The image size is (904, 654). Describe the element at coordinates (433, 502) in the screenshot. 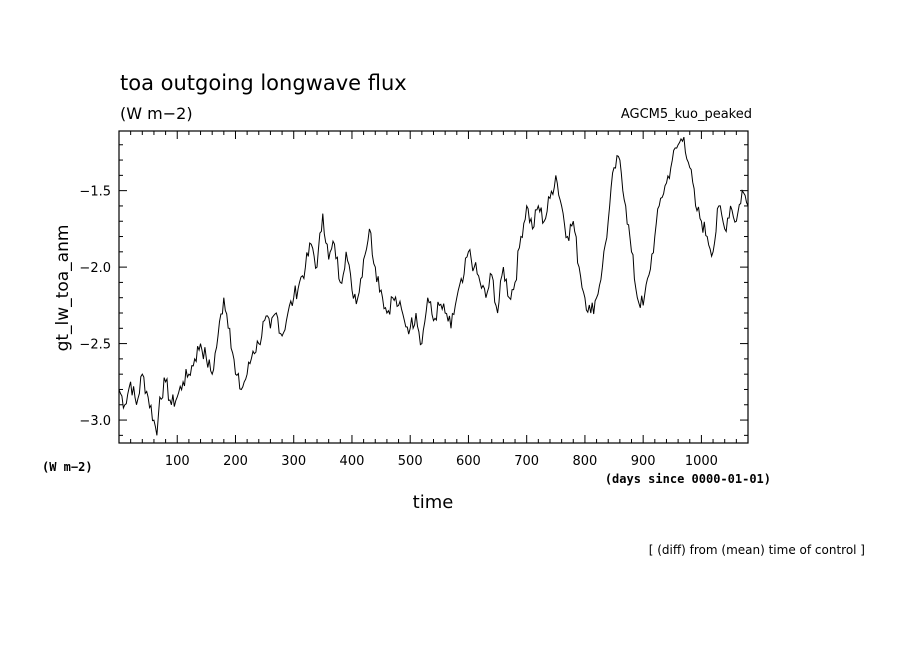

I see `x-axis-label: time` at that location.